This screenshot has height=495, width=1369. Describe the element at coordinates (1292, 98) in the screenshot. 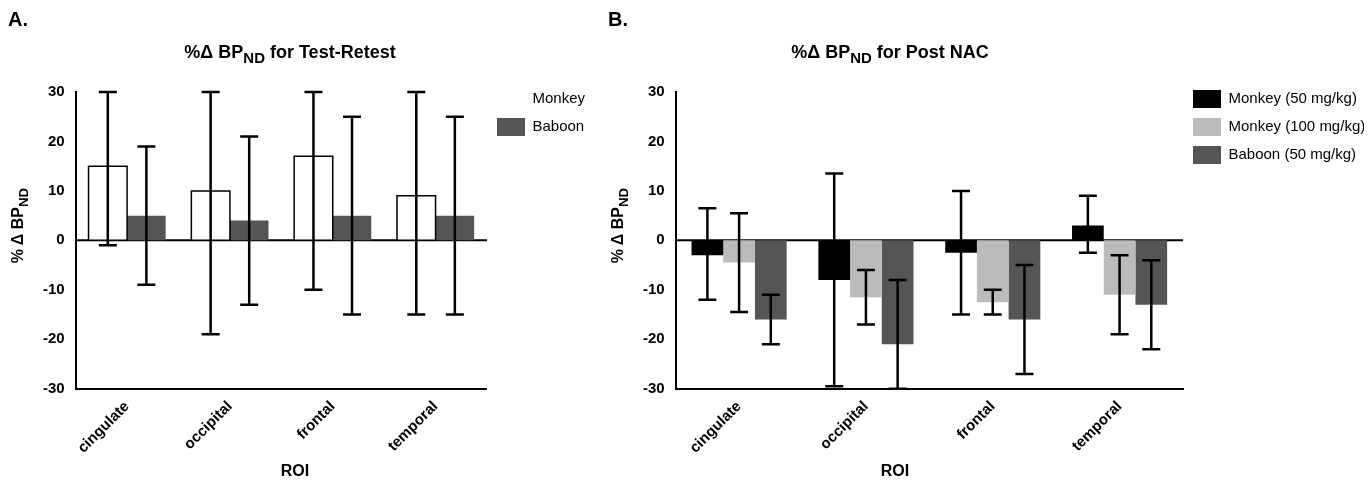

I see `legend-label: Monkey (50 mg/kg)` at that location.